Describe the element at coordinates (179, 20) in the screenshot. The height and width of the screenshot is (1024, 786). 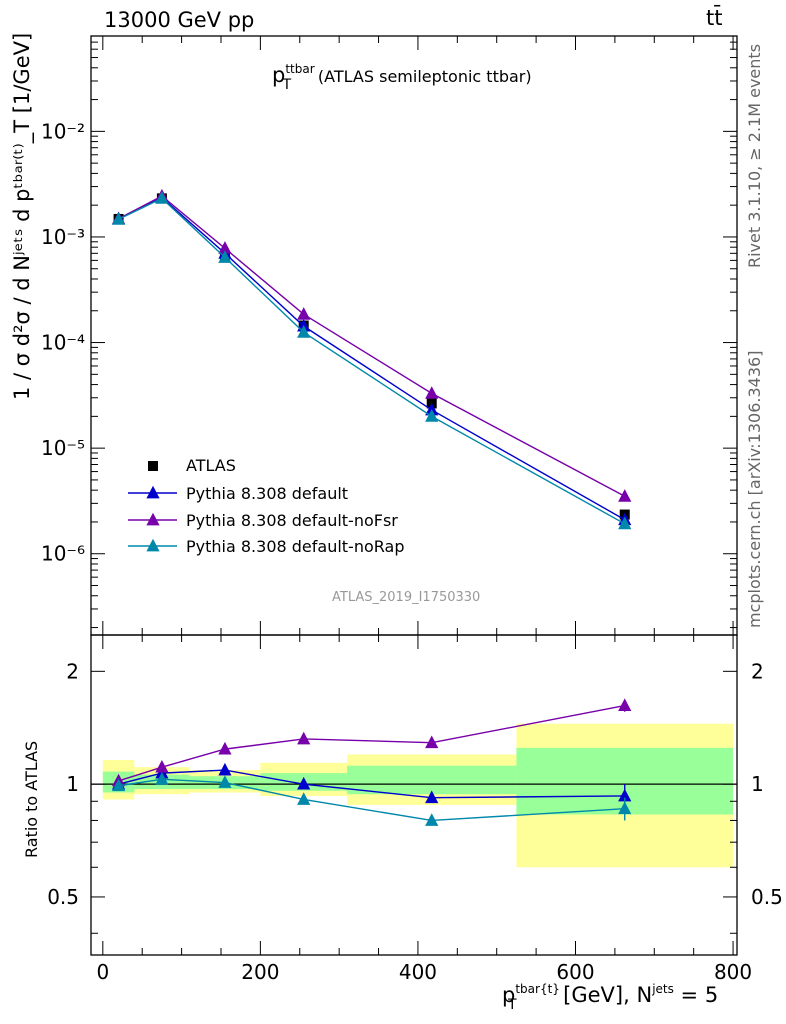
I see `energy-label: 13000 GeV pp` at that location.